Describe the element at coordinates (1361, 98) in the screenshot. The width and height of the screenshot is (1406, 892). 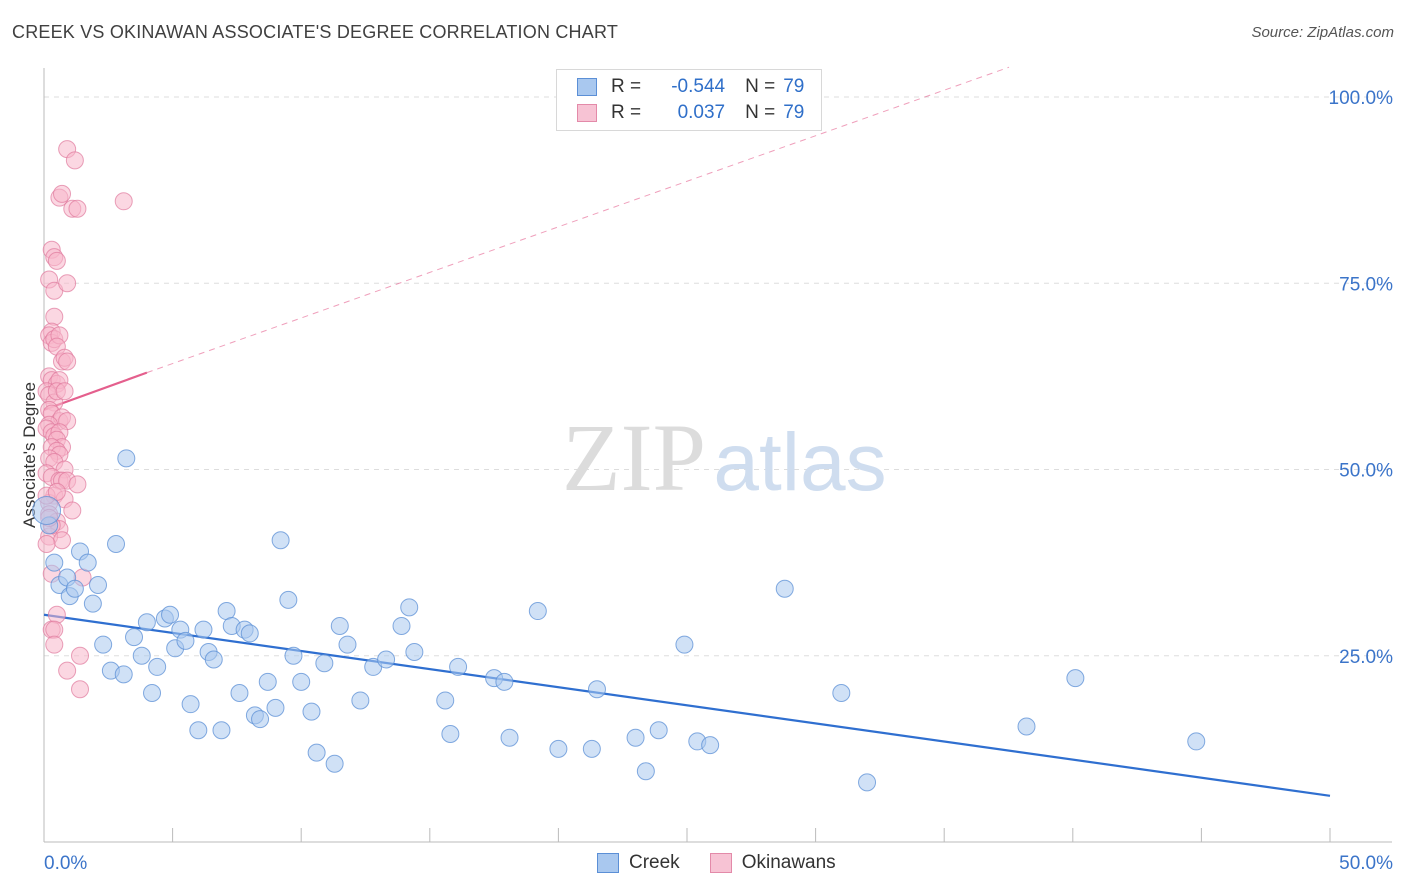
I see `y-tick-label: 100.0%` at that location.